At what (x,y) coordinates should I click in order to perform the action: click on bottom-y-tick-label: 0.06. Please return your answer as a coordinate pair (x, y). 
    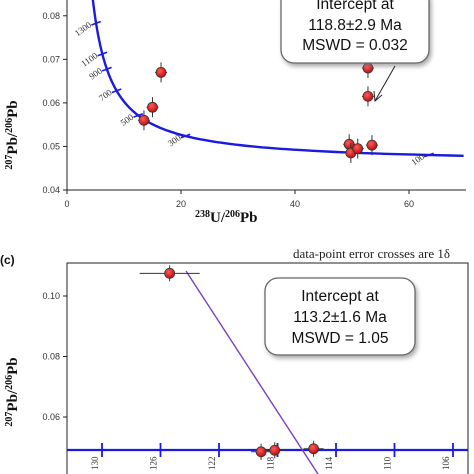
    Looking at the image, I should click on (51, 417).